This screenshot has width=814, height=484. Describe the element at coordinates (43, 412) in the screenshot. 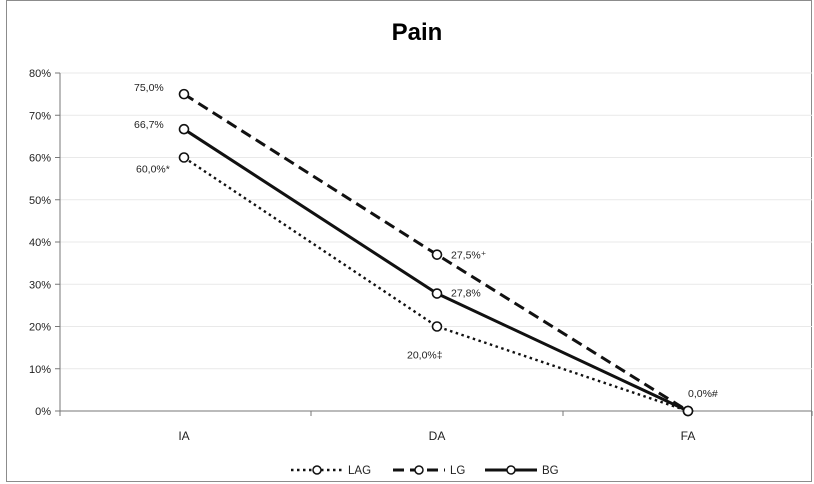

I see `y-tick-label: 0%` at that location.